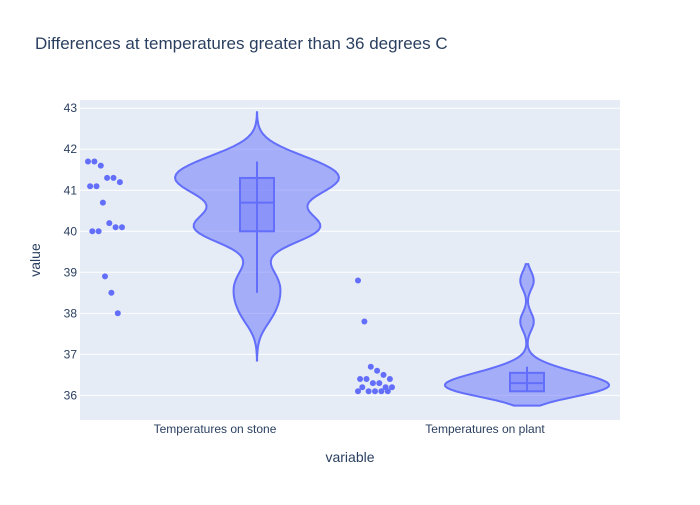 Image resolution: width=700 pixels, height=505 pixels. I want to click on violin-shape, so click(527, 335).